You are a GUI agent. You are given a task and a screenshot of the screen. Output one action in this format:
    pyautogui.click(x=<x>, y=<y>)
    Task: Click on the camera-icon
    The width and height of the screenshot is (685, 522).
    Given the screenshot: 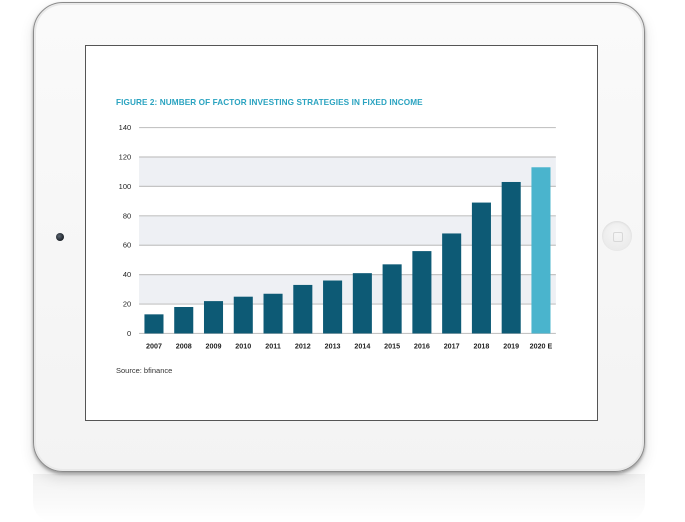 What is the action you would take?
    pyautogui.click(x=60, y=237)
    